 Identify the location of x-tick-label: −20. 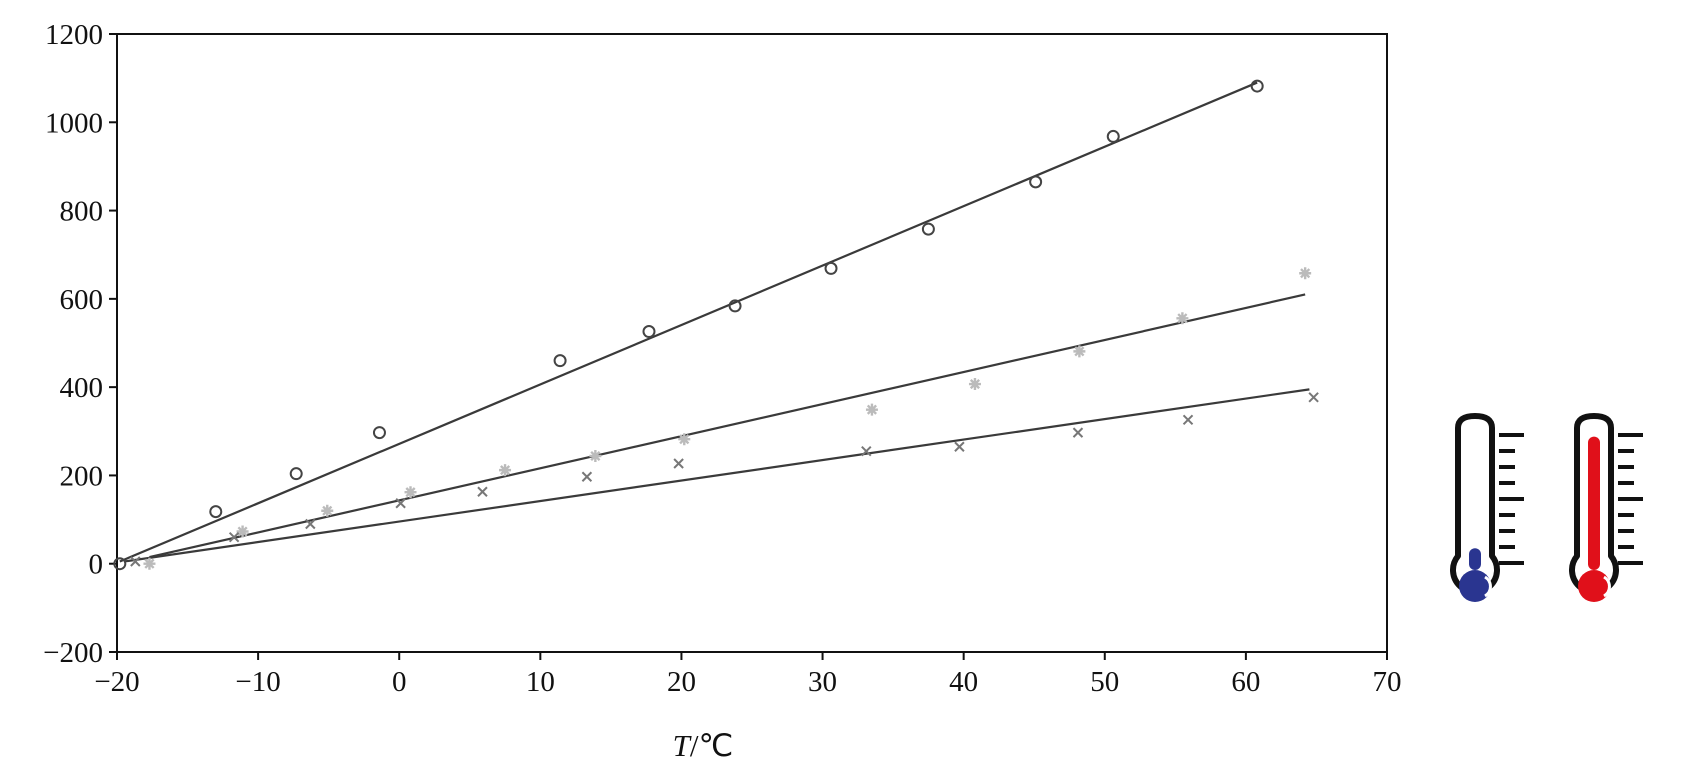
(116, 682).